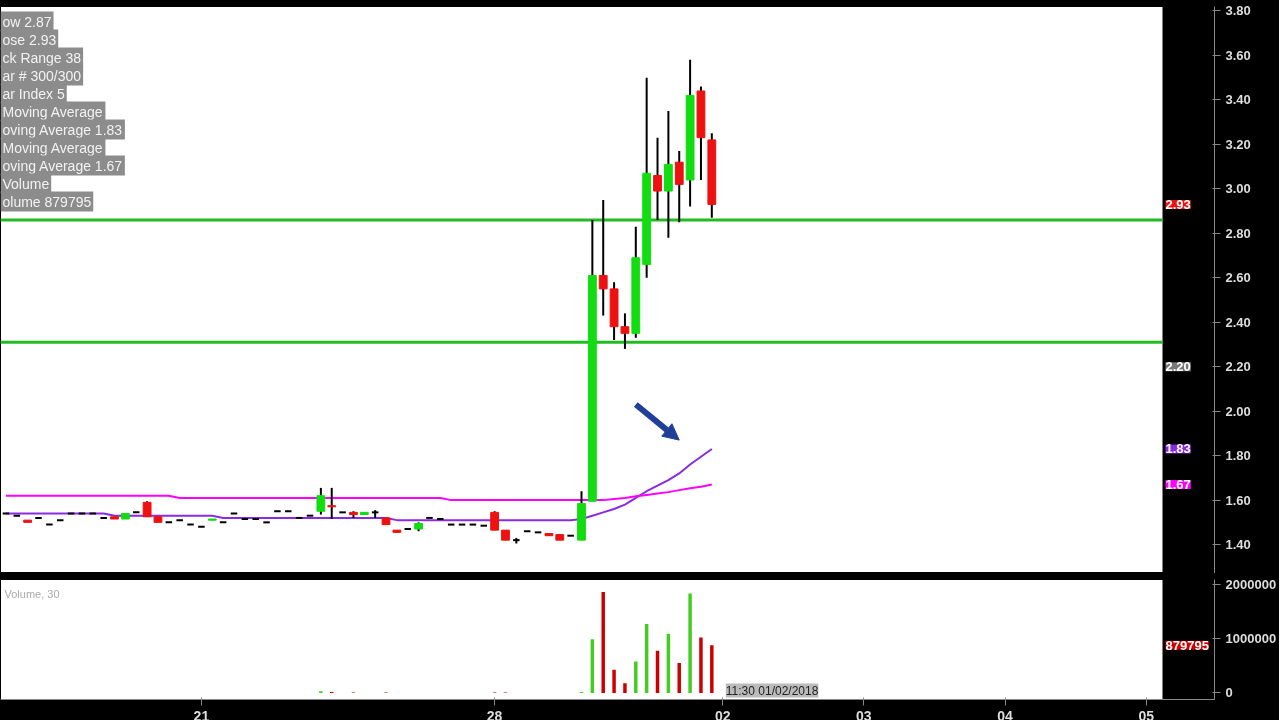 This screenshot has height=720, width=1280. Describe the element at coordinates (1238, 55) in the screenshot. I see `y-tick-label: 3.60` at that location.